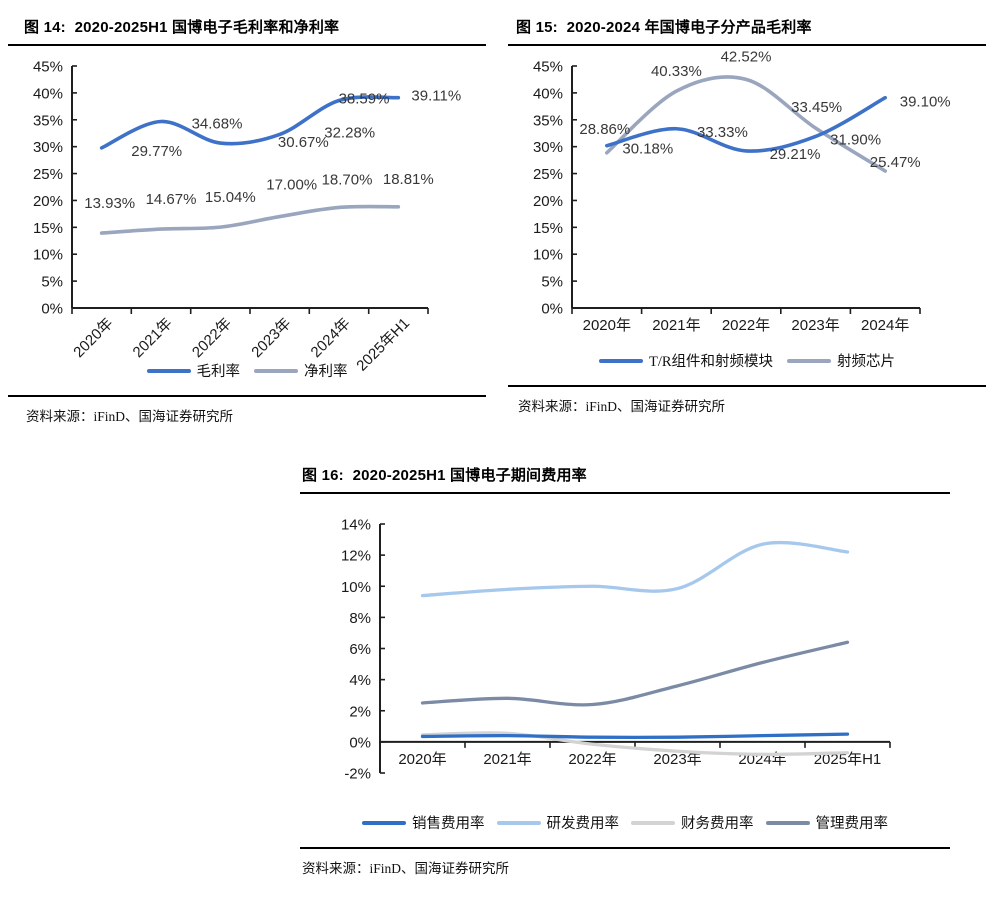  What do you see at coordinates (356, 556) in the screenshot?
I see `svg-text: 12%` at bounding box center [356, 556].